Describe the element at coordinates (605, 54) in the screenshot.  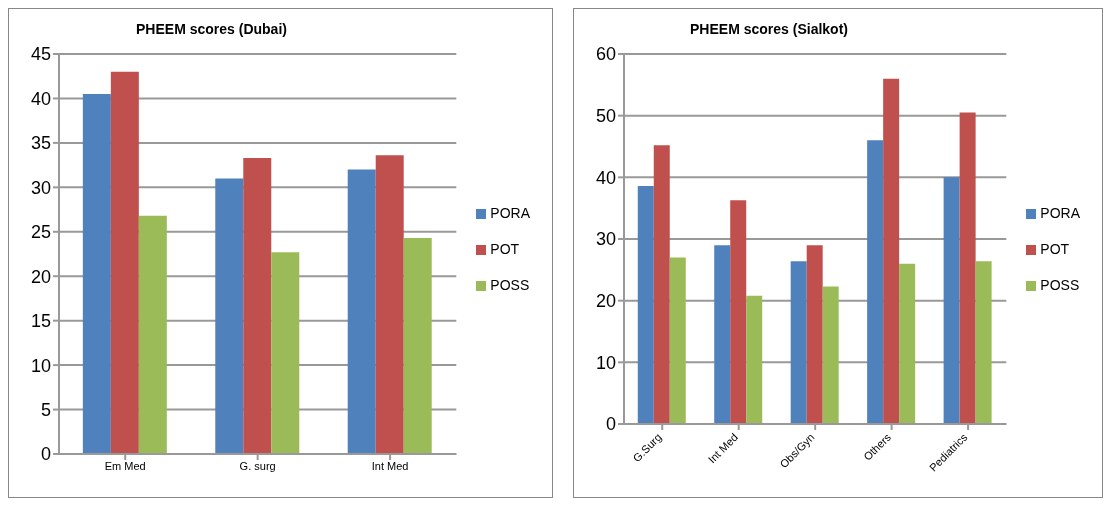
I see `y-tick-label: 60` at that location.